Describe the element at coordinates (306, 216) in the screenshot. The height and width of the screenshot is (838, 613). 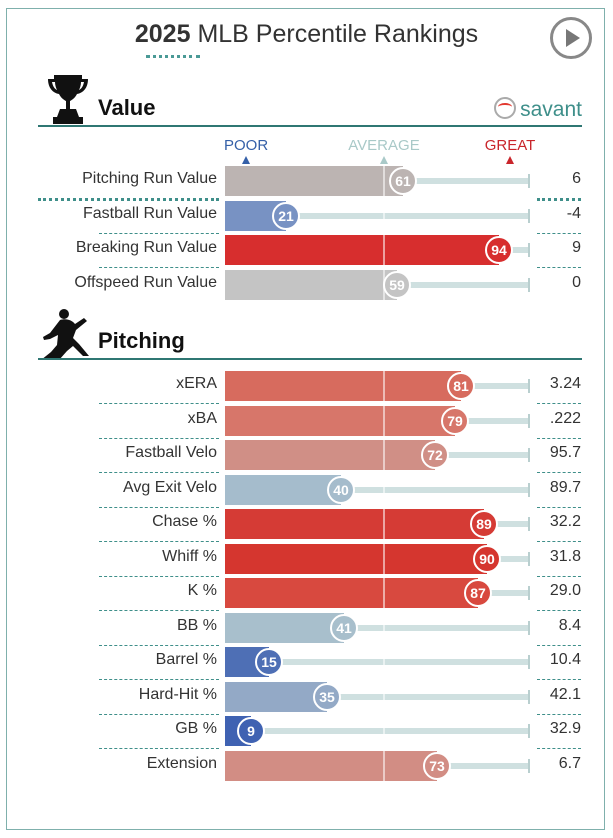
I see `metric-row: Fastball Run Value 21 -4` at that location.